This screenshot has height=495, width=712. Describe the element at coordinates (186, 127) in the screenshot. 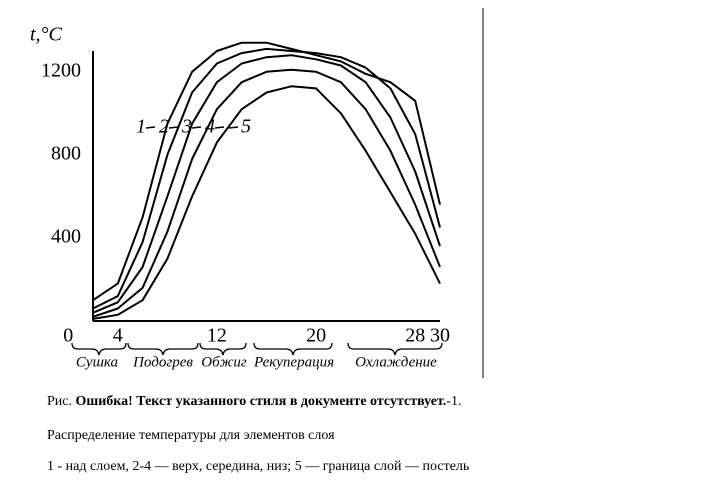

I see `curve-label: 3` at that location.